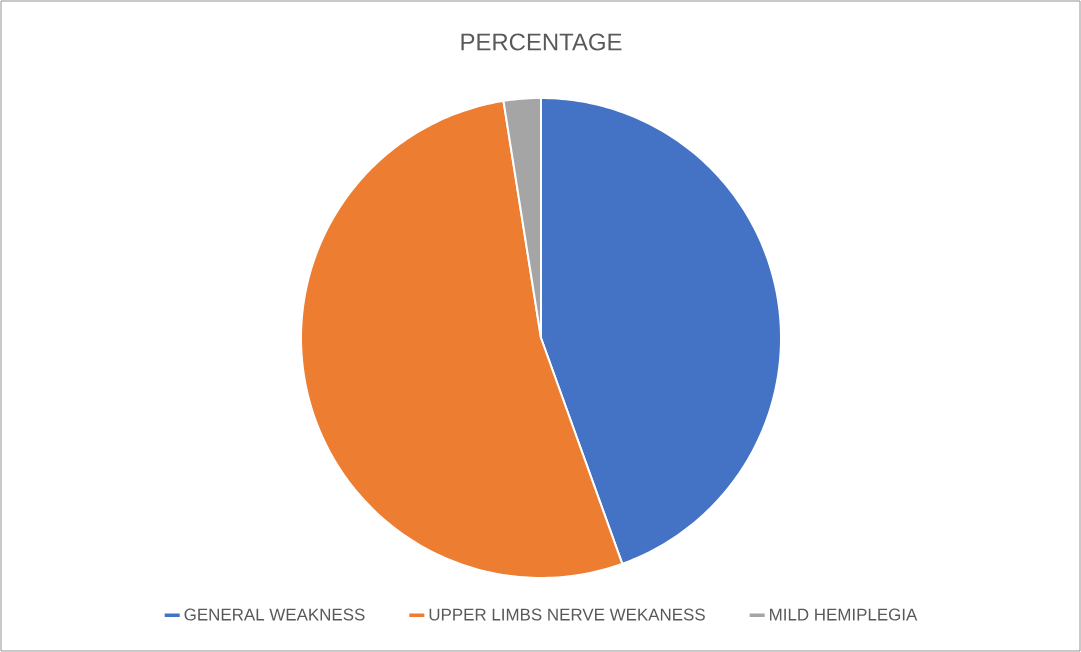  I want to click on legend-label: MILD HEMIPLEGIA, so click(844, 614).